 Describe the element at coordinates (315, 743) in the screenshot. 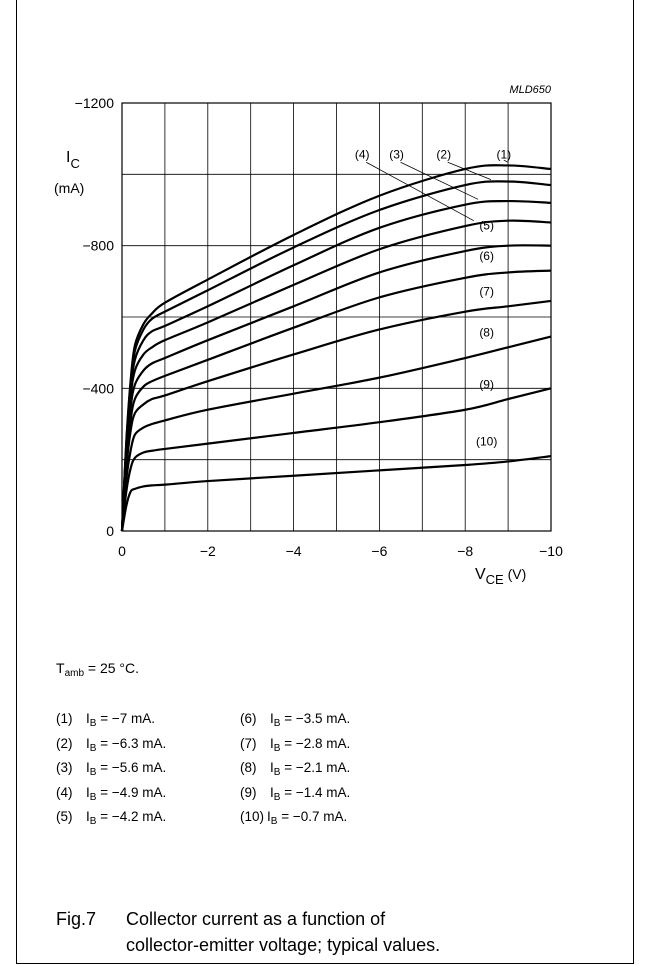

I see `legend-value: = −2.8 mA.` at that location.